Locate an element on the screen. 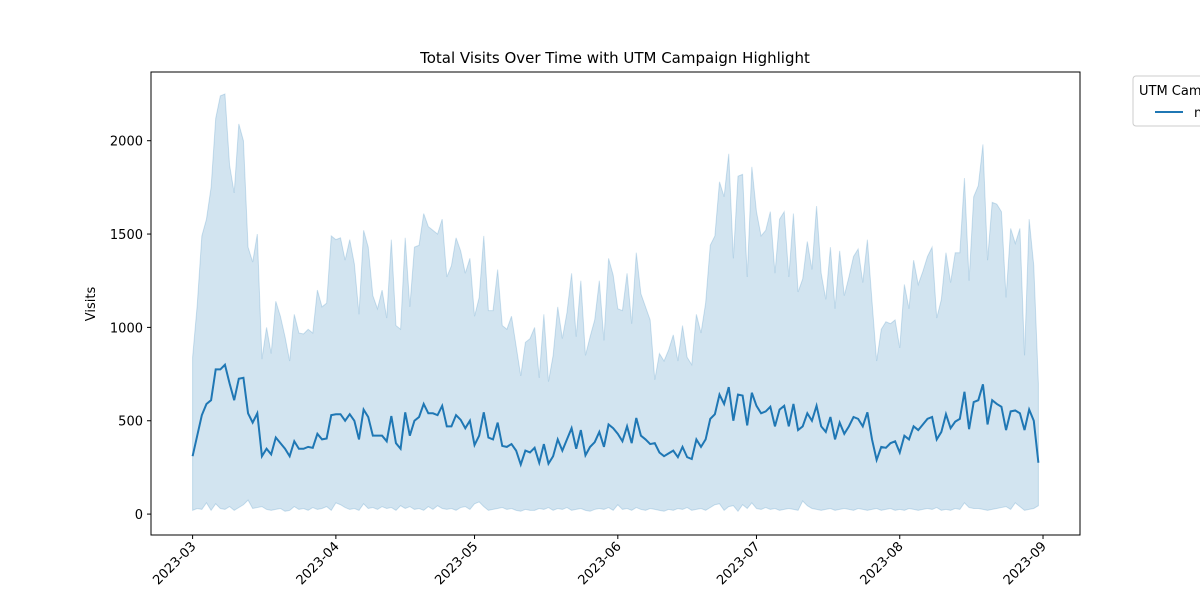  x-tick-label: 2023-03 is located at coordinates (174, 563).